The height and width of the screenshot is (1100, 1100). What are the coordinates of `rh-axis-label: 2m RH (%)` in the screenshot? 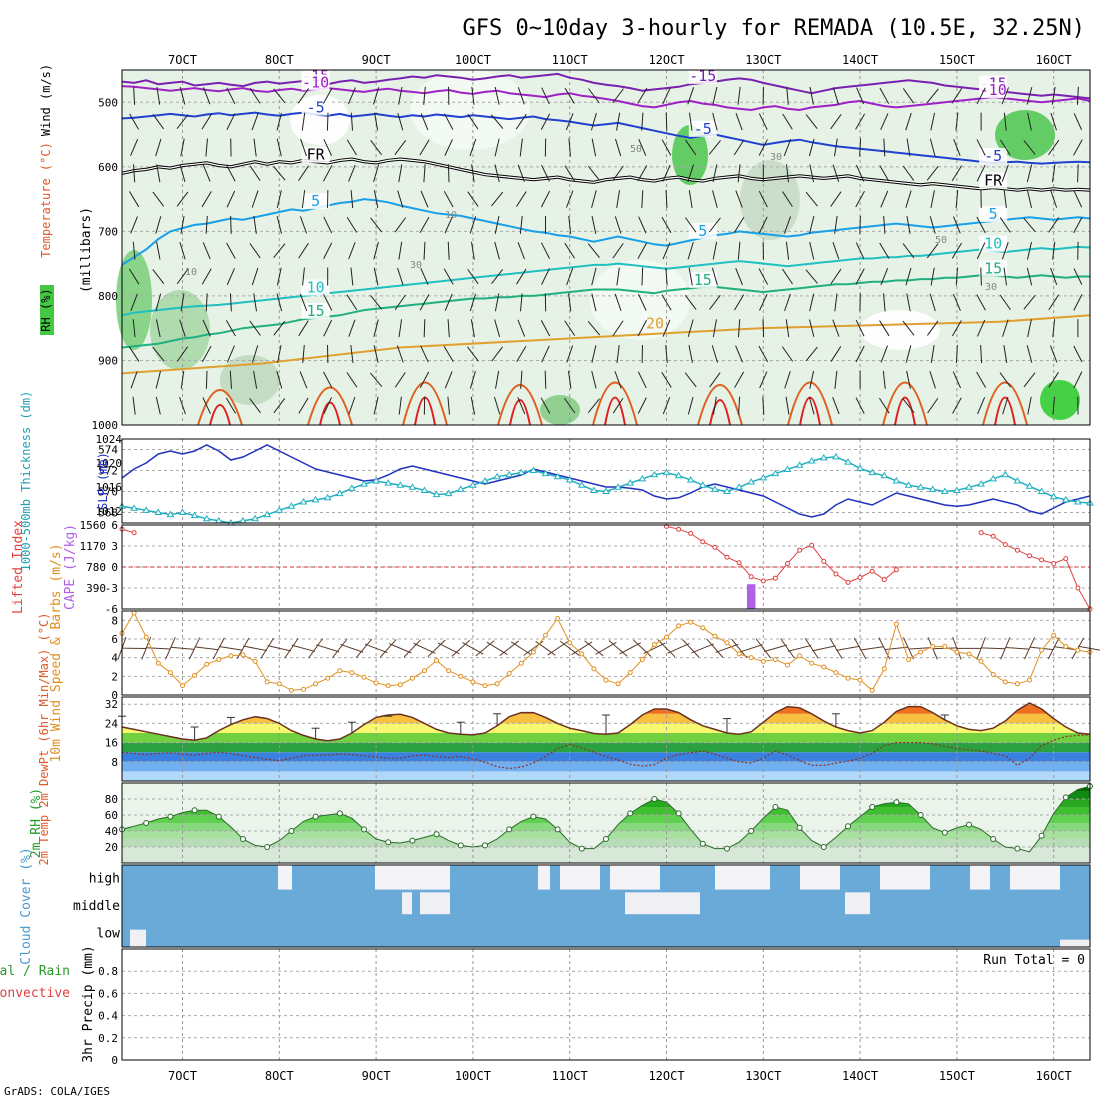 It's located at (36, 823).